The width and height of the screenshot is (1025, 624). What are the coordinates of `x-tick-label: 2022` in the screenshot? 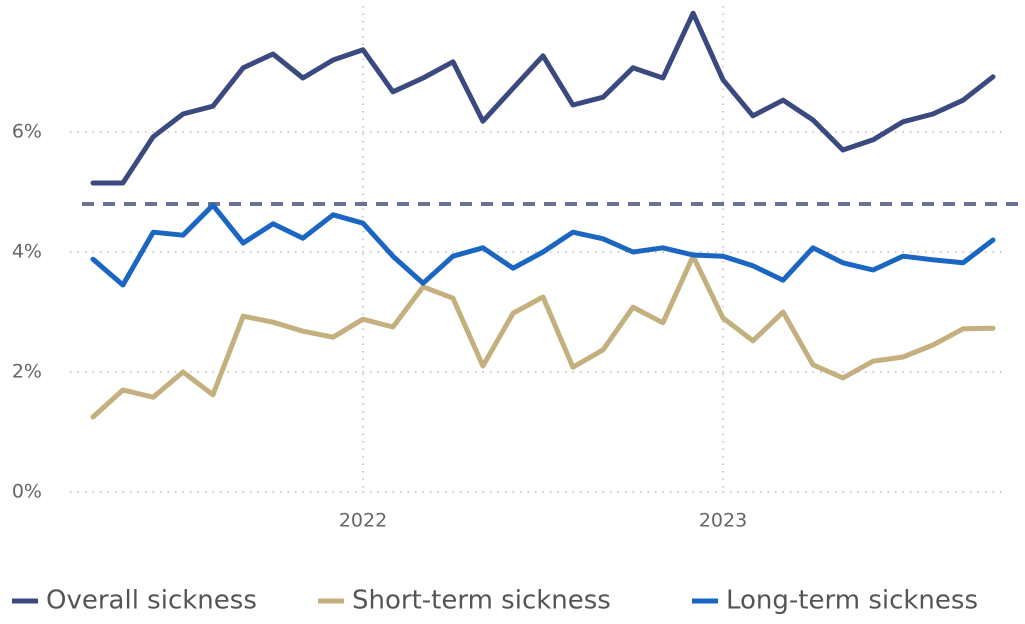 It's located at (363, 521).